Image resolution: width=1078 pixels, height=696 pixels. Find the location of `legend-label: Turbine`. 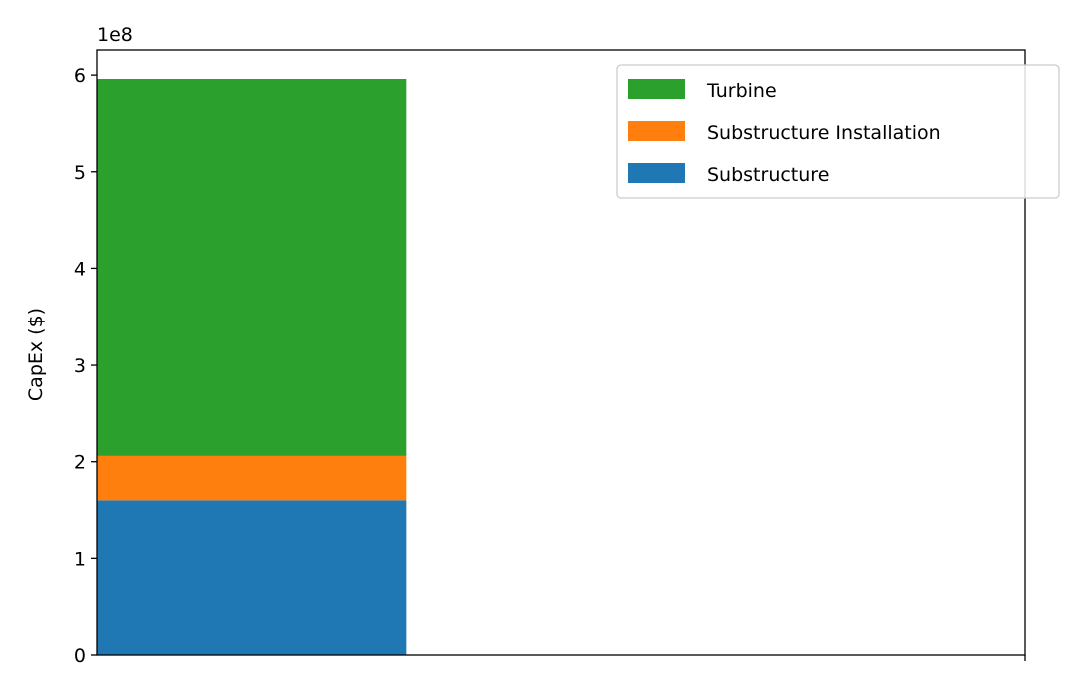

legend-label: Turbine is located at coordinates (741, 91).